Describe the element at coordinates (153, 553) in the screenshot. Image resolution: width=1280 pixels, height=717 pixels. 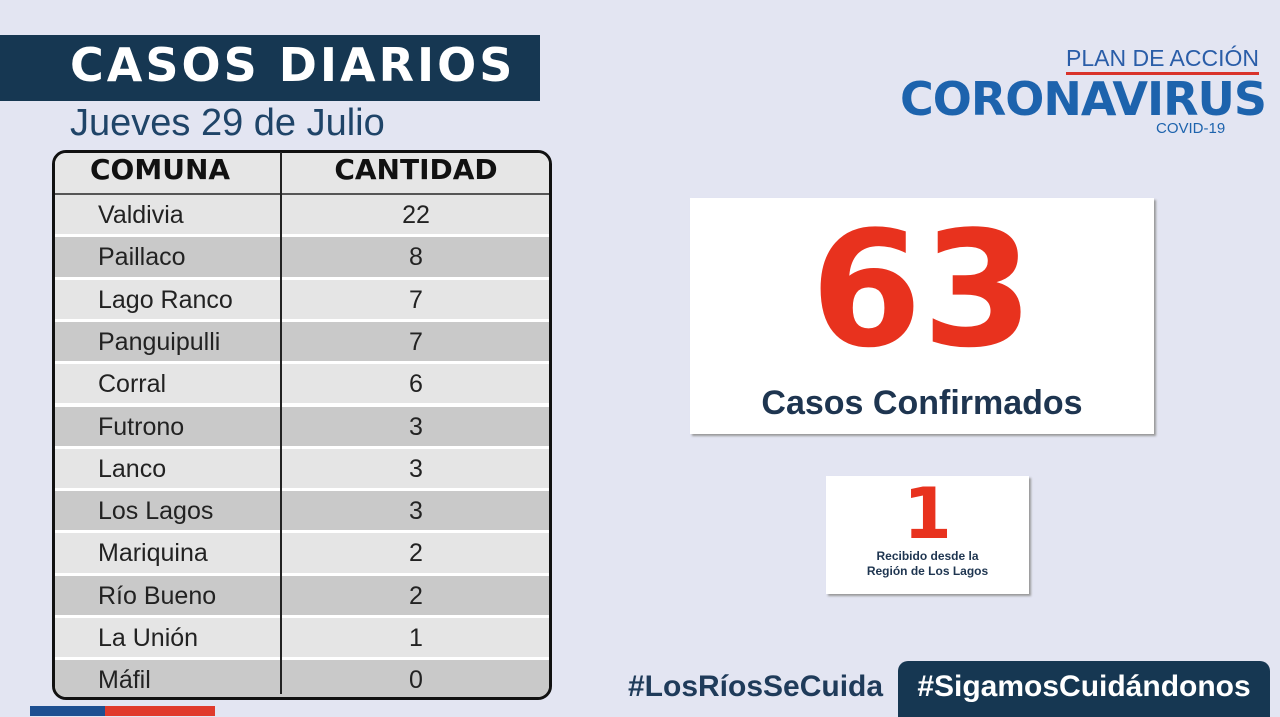
I see `comuna: Mariquina` at that location.